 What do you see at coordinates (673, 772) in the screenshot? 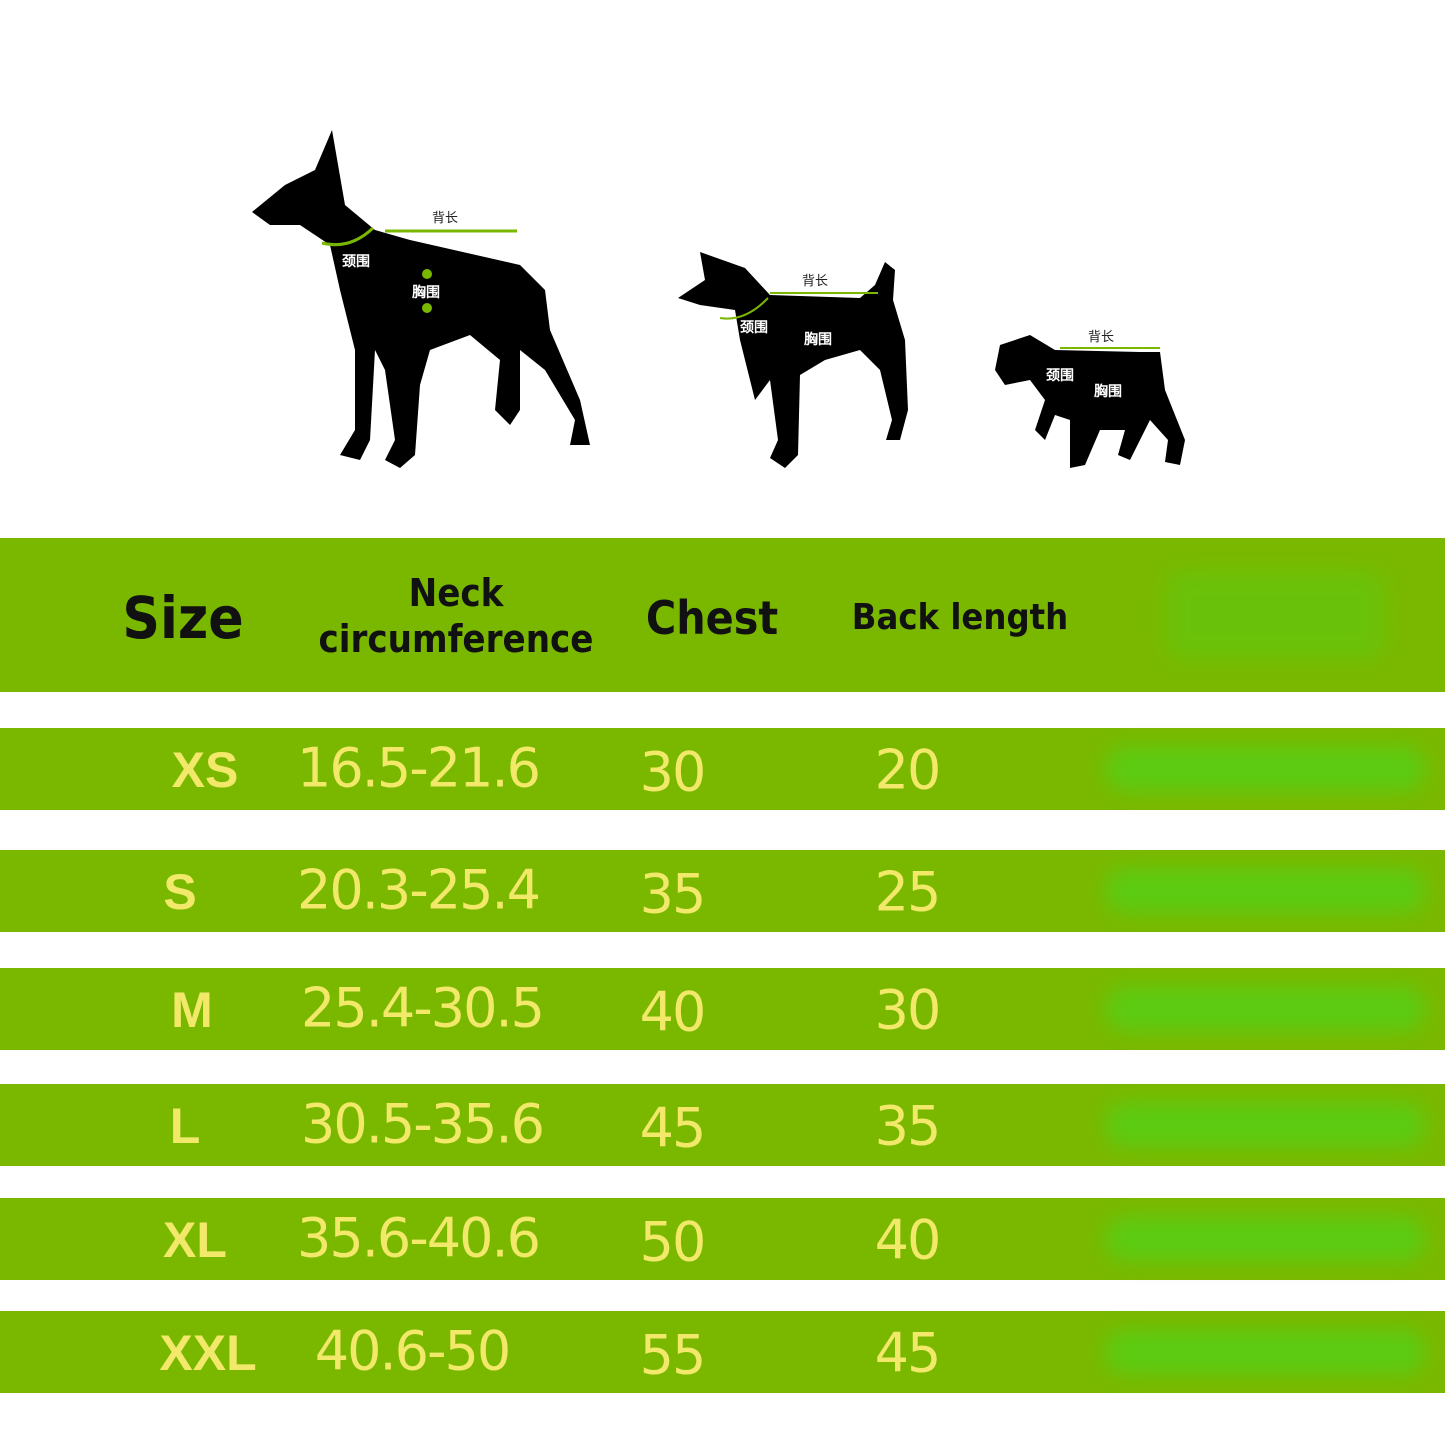
I see `chest-cell: 30` at bounding box center [673, 772].